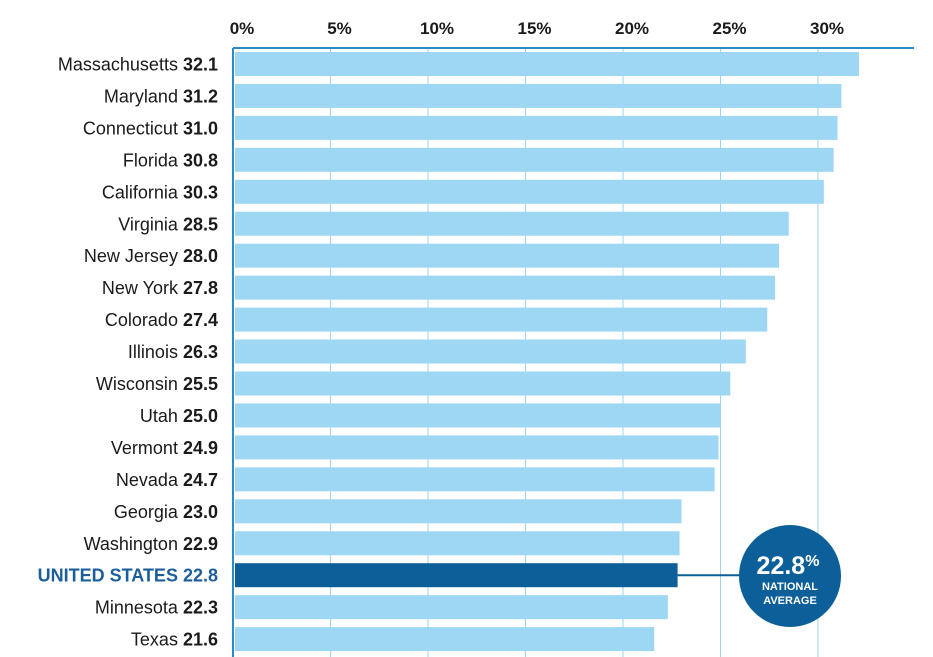 The width and height of the screenshot is (933, 657). What do you see at coordinates (505, 287) in the screenshot?
I see `bar-new-york` at bounding box center [505, 287].